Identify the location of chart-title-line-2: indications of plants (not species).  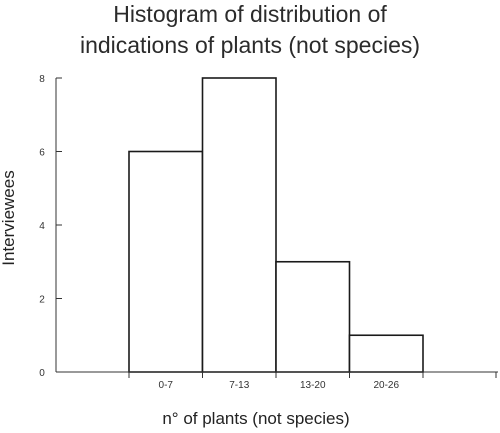
(250, 45).